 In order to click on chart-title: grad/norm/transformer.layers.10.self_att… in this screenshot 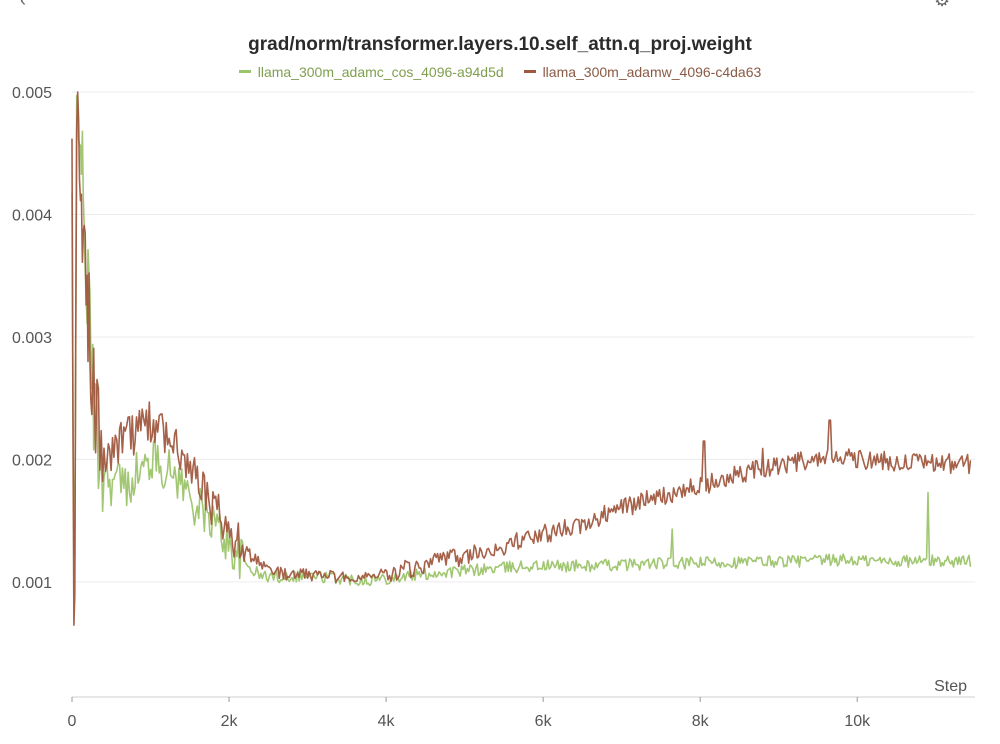, I will do `click(500, 44)`.